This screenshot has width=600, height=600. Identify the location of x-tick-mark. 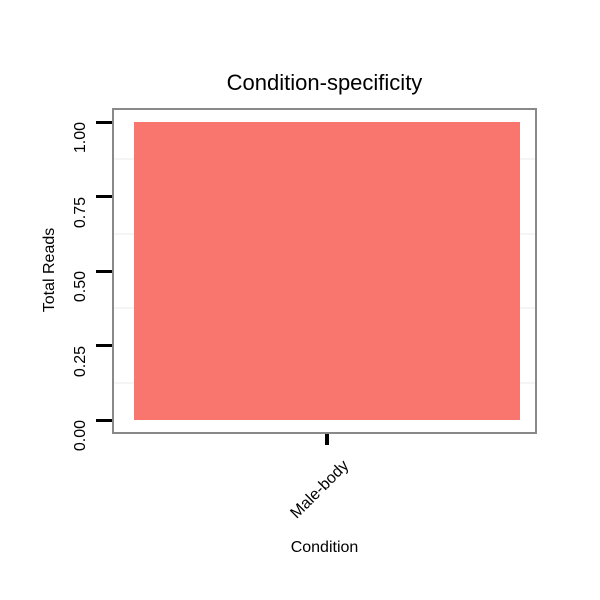
(327, 439).